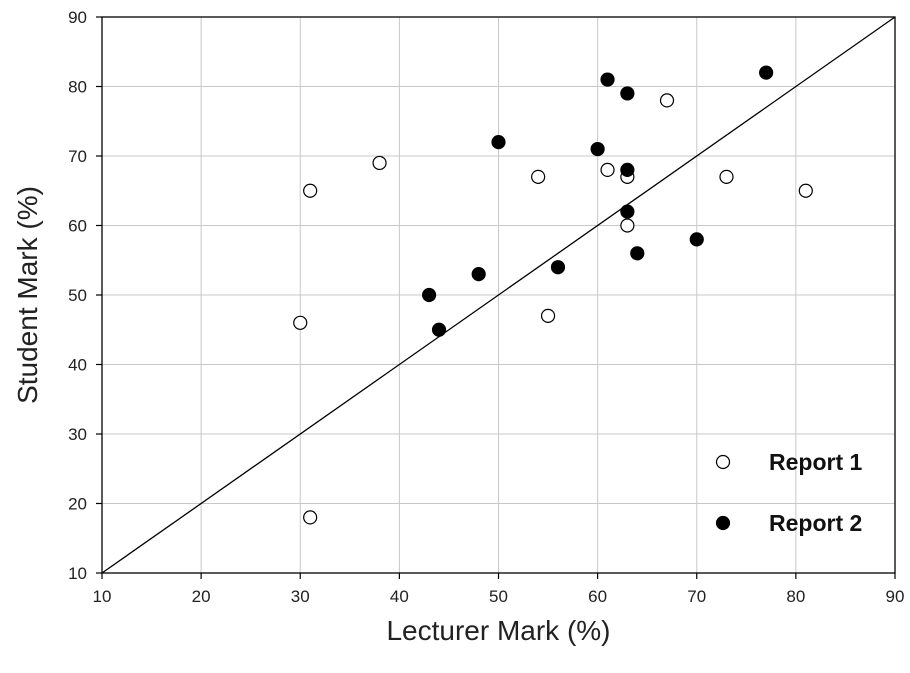 This screenshot has width=910, height=673. Describe the element at coordinates (77, 87) in the screenshot. I see `y-tick-label: 80` at that location.